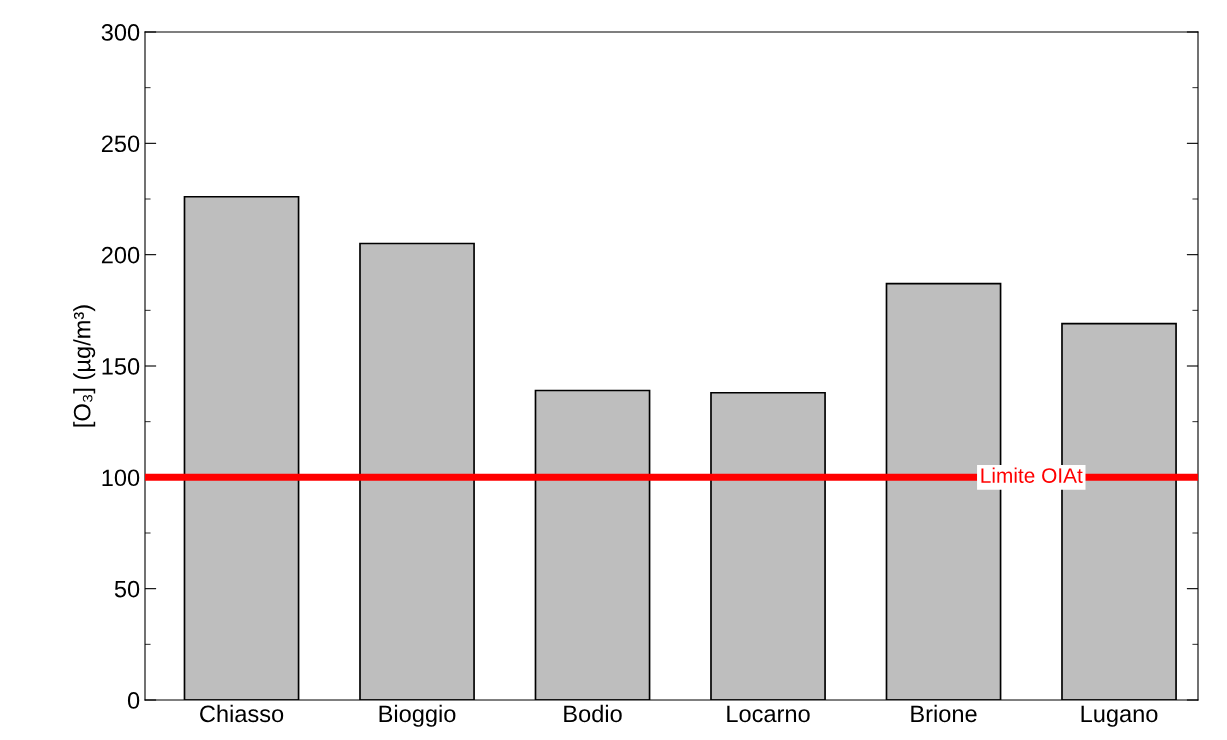 Image resolution: width=1227 pixels, height=740 pixels. What do you see at coordinates (1032, 475) in the screenshot?
I see `ref-line-label: Limite OIAt` at bounding box center [1032, 475].